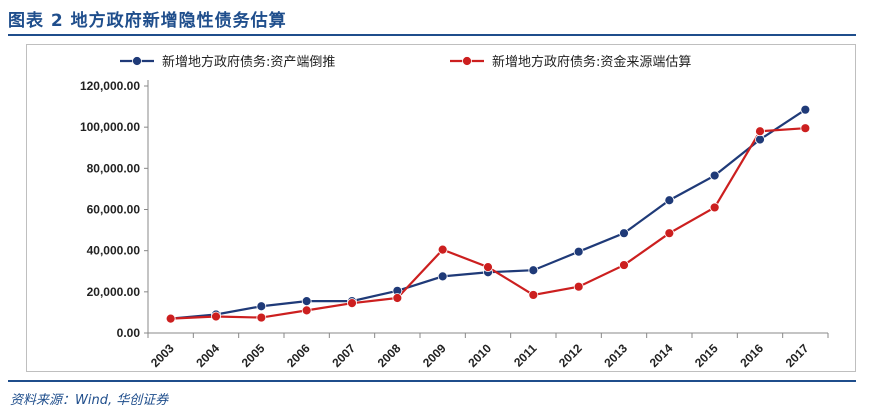 The height and width of the screenshot is (416, 880). Describe the element at coordinates (440, 18) in the screenshot. I see `figure-header: 图表 2 地方政府新增隐性债务估算` at that location.